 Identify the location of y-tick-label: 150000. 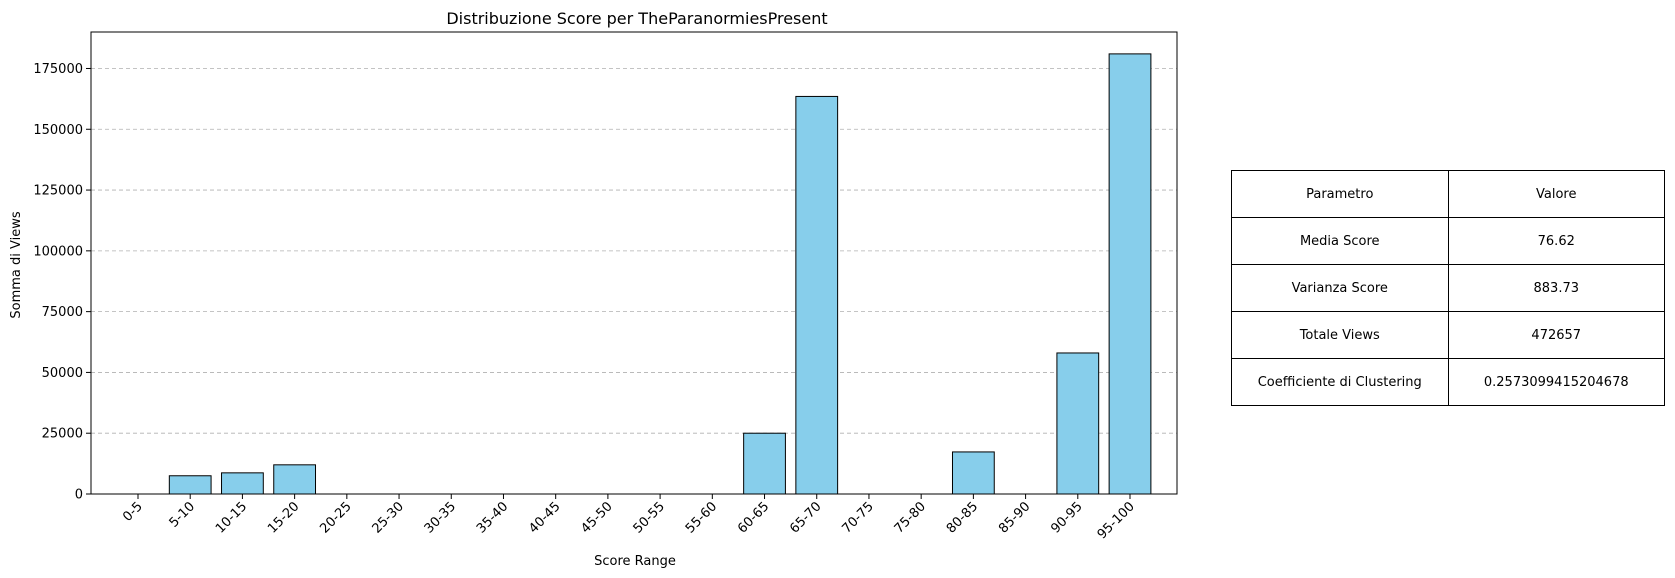
(58, 130).